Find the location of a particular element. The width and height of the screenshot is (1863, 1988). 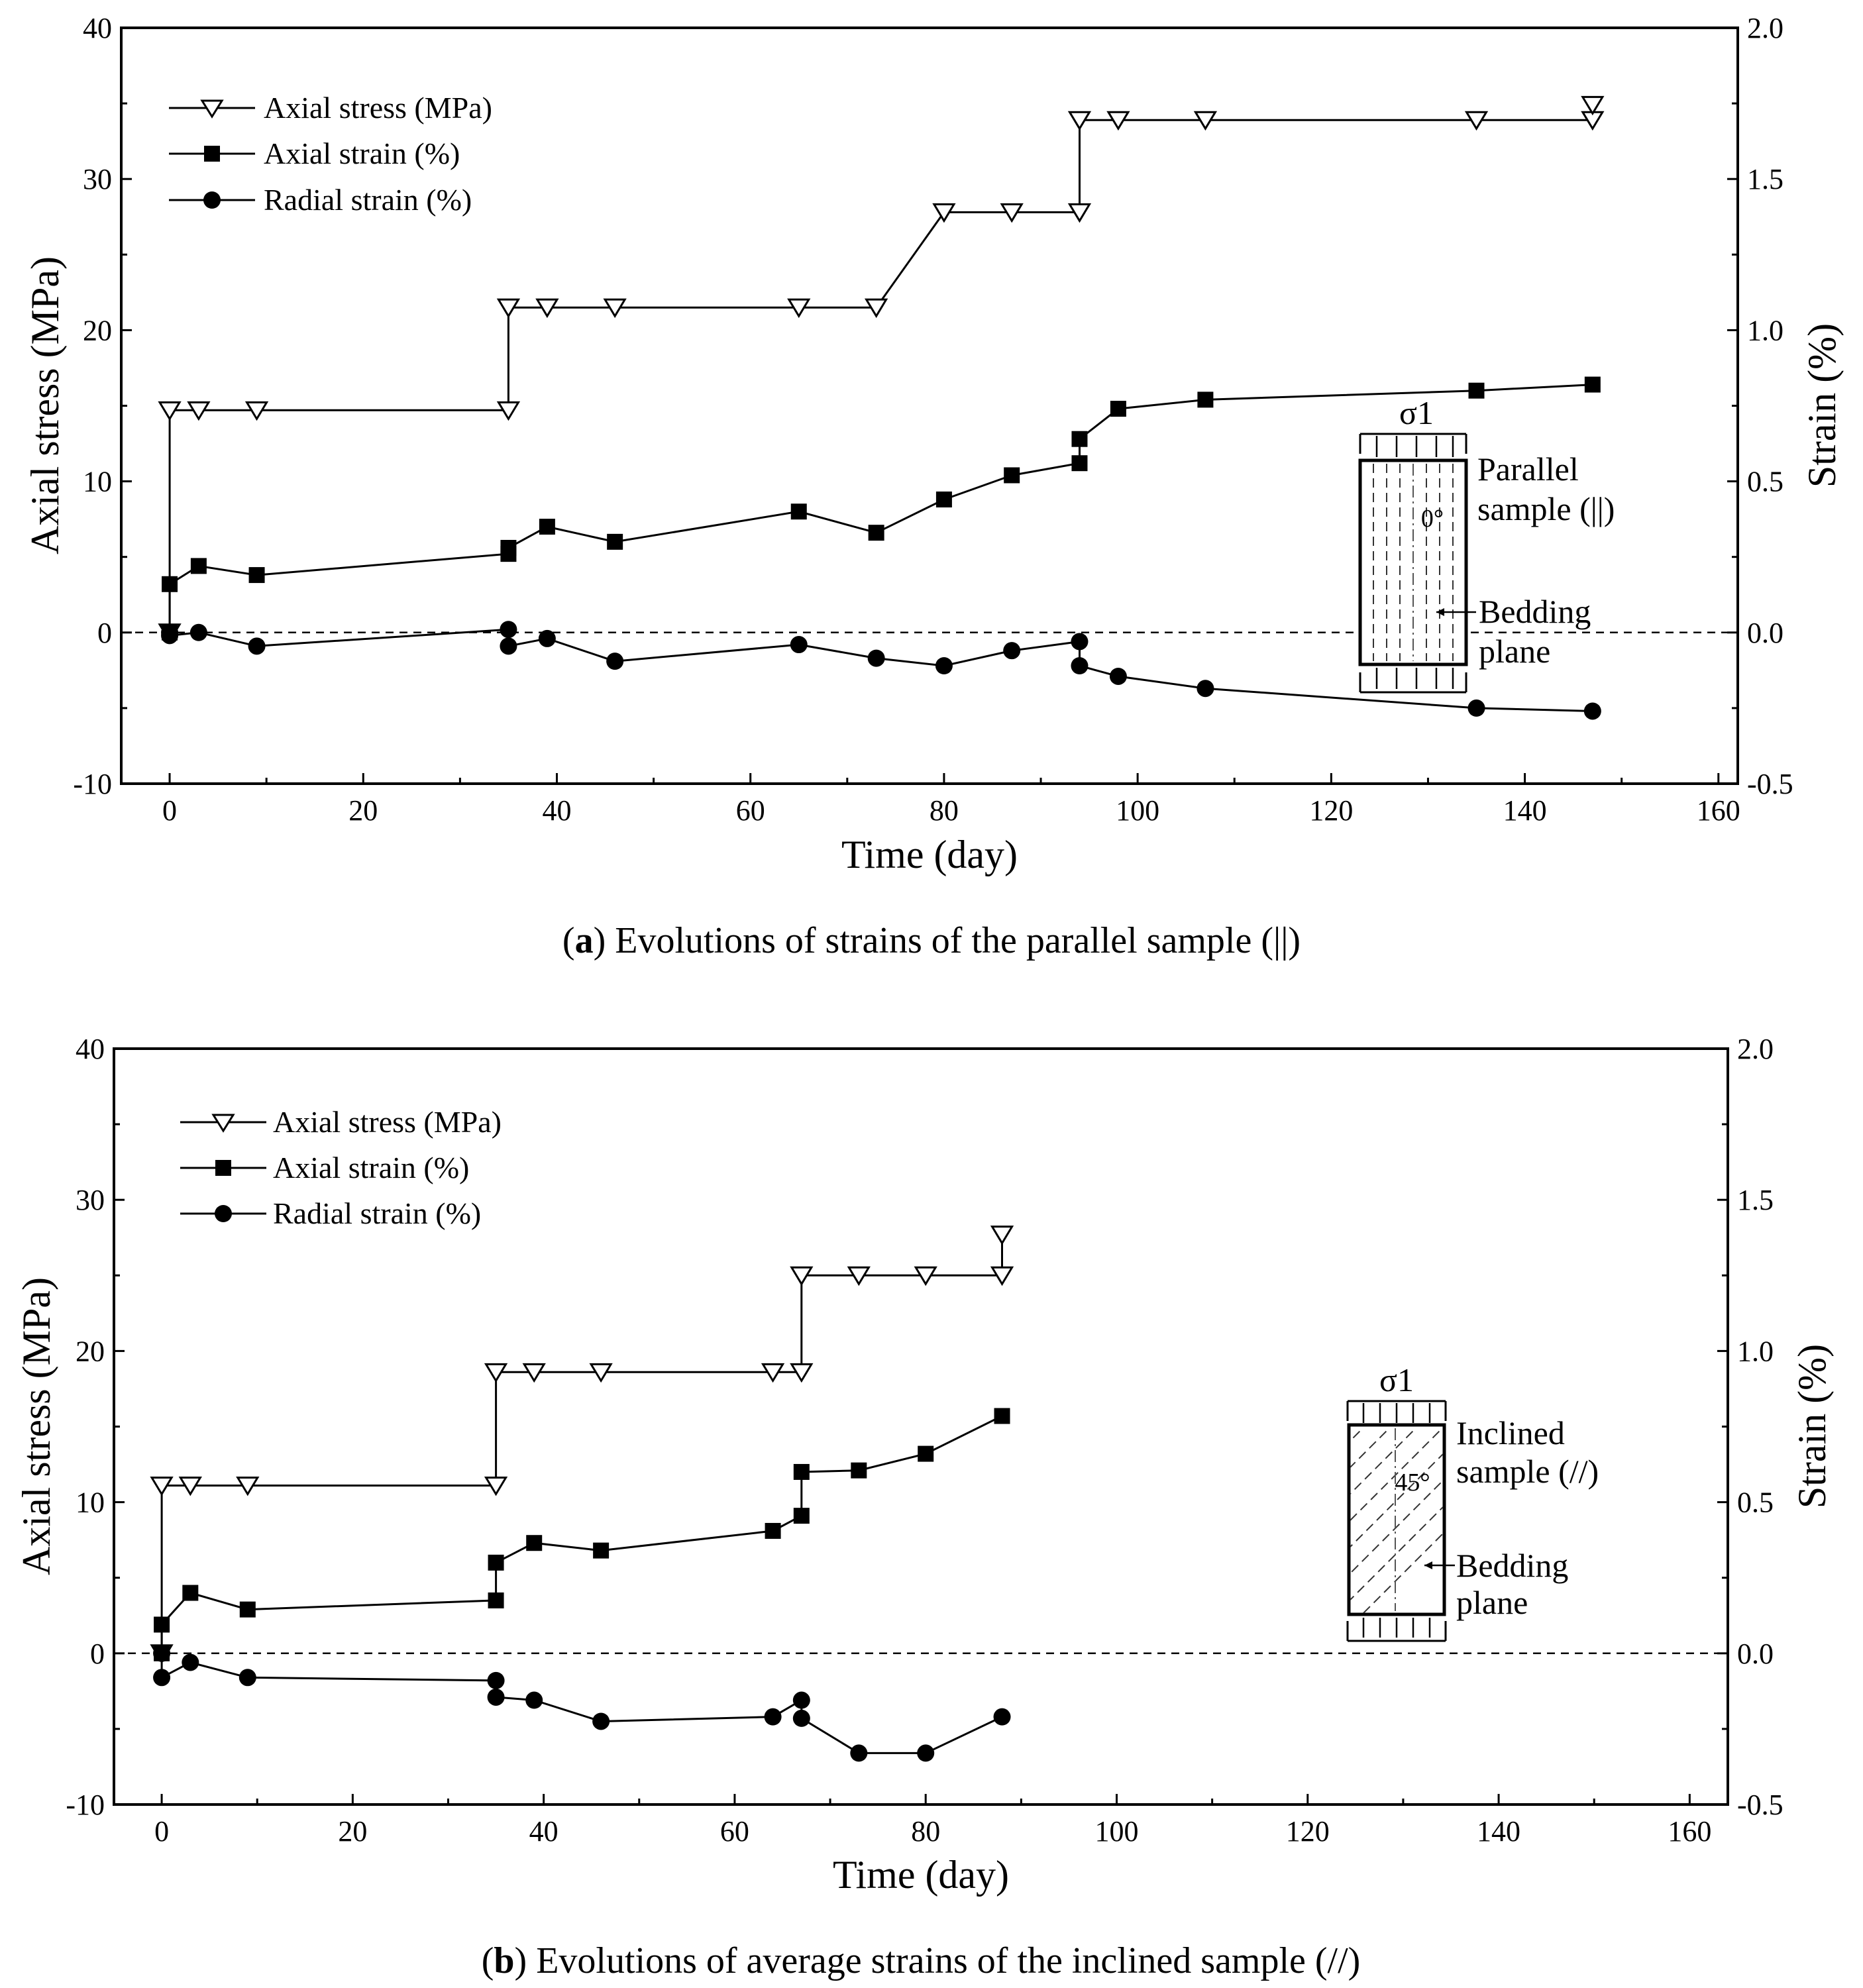

x-tick-label: 140 is located at coordinates (1525, 810).